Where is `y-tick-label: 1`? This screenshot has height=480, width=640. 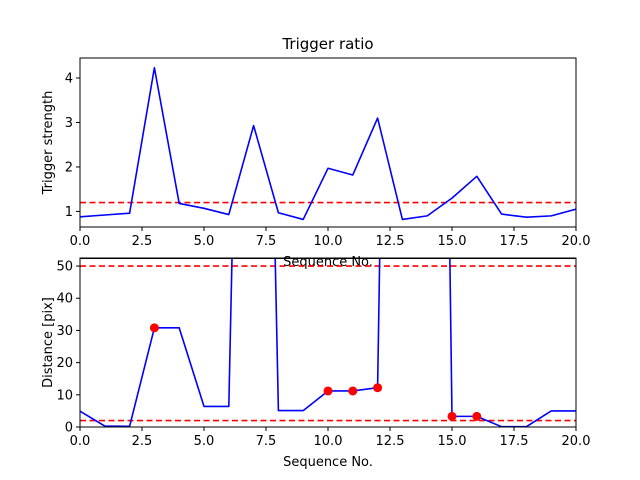 y-tick-label: 1 is located at coordinates (69, 212).